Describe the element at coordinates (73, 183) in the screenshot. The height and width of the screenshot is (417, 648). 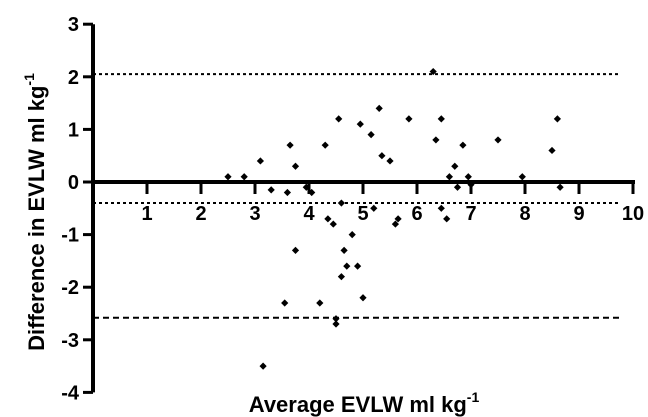
I see `y-tick-label-0: 0` at that location.